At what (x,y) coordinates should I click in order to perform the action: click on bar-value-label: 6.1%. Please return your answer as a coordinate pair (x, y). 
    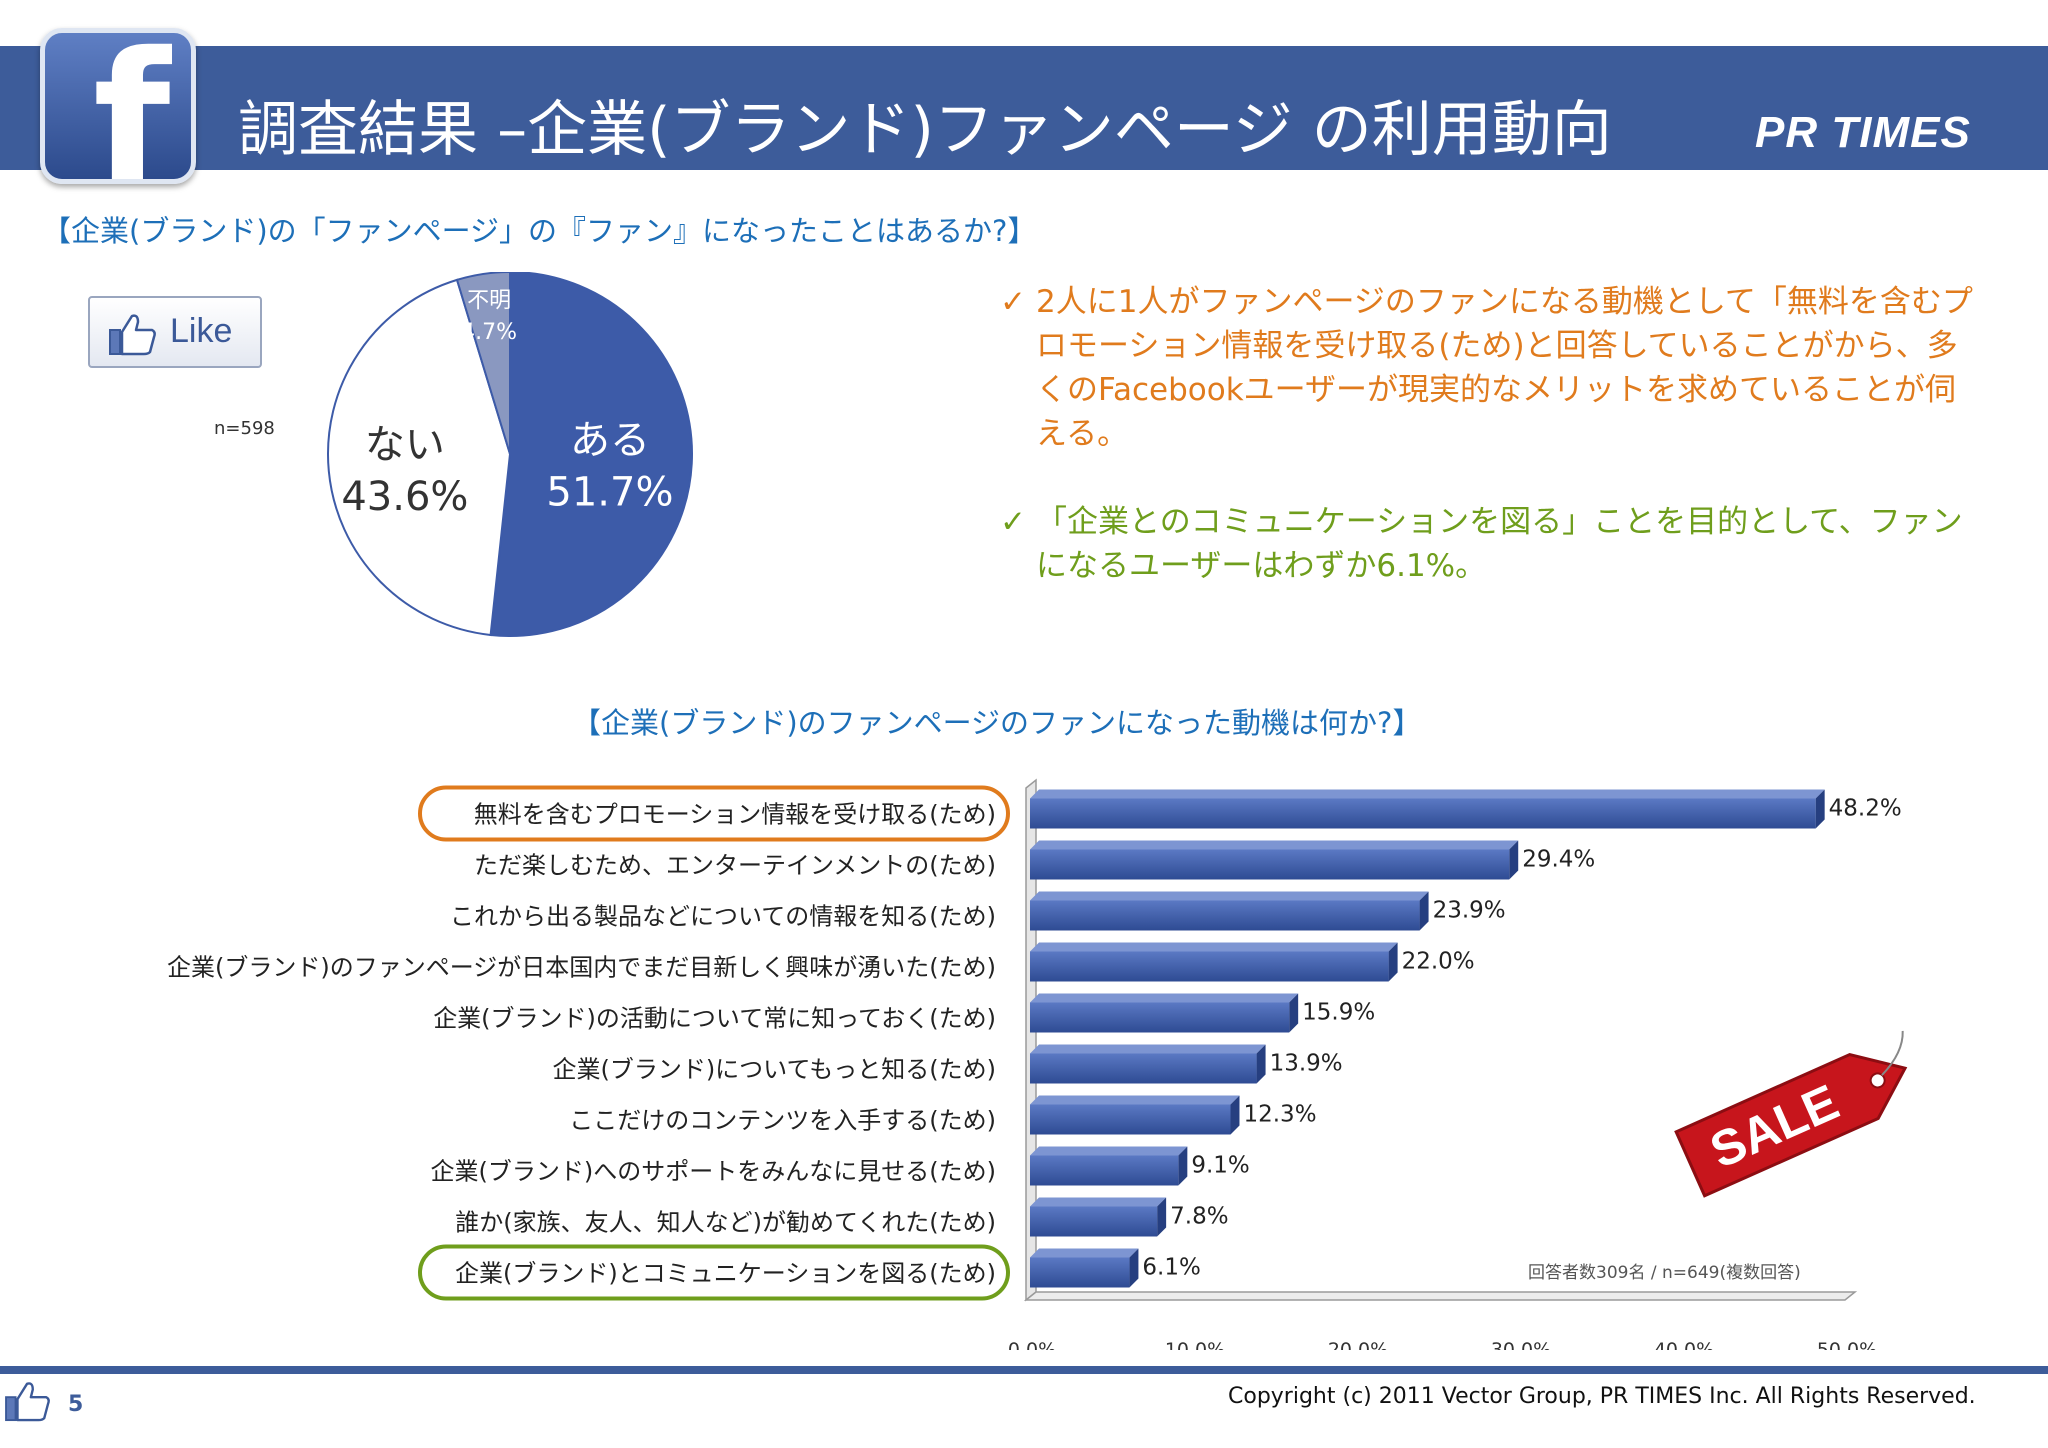
    Looking at the image, I should click on (1171, 1268).